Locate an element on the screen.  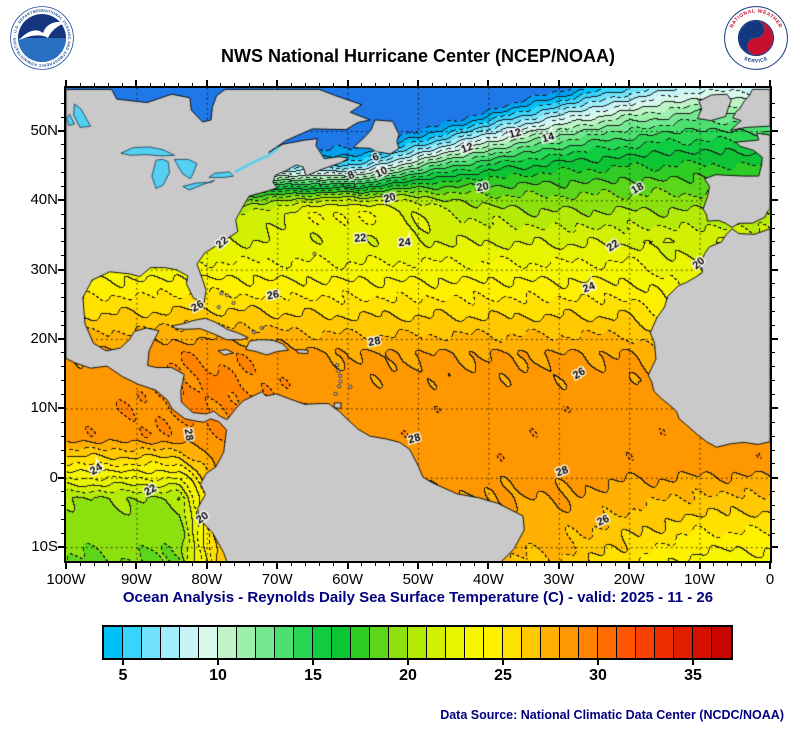
colorbar-tick-label: 15 is located at coordinates (313, 675).